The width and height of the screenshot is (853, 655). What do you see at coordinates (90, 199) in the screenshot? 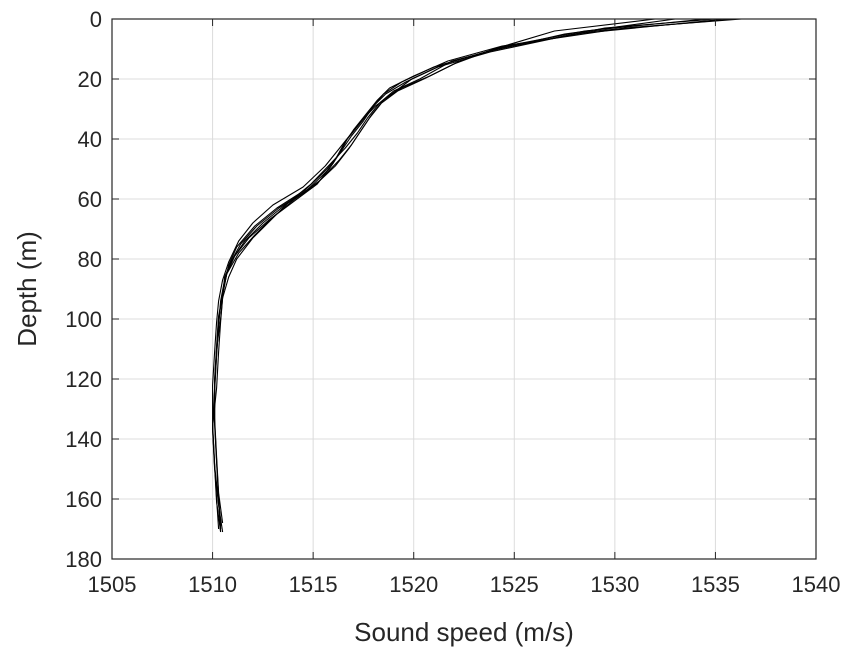
I see `y-tick-label: 60` at bounding box center [90, 199].